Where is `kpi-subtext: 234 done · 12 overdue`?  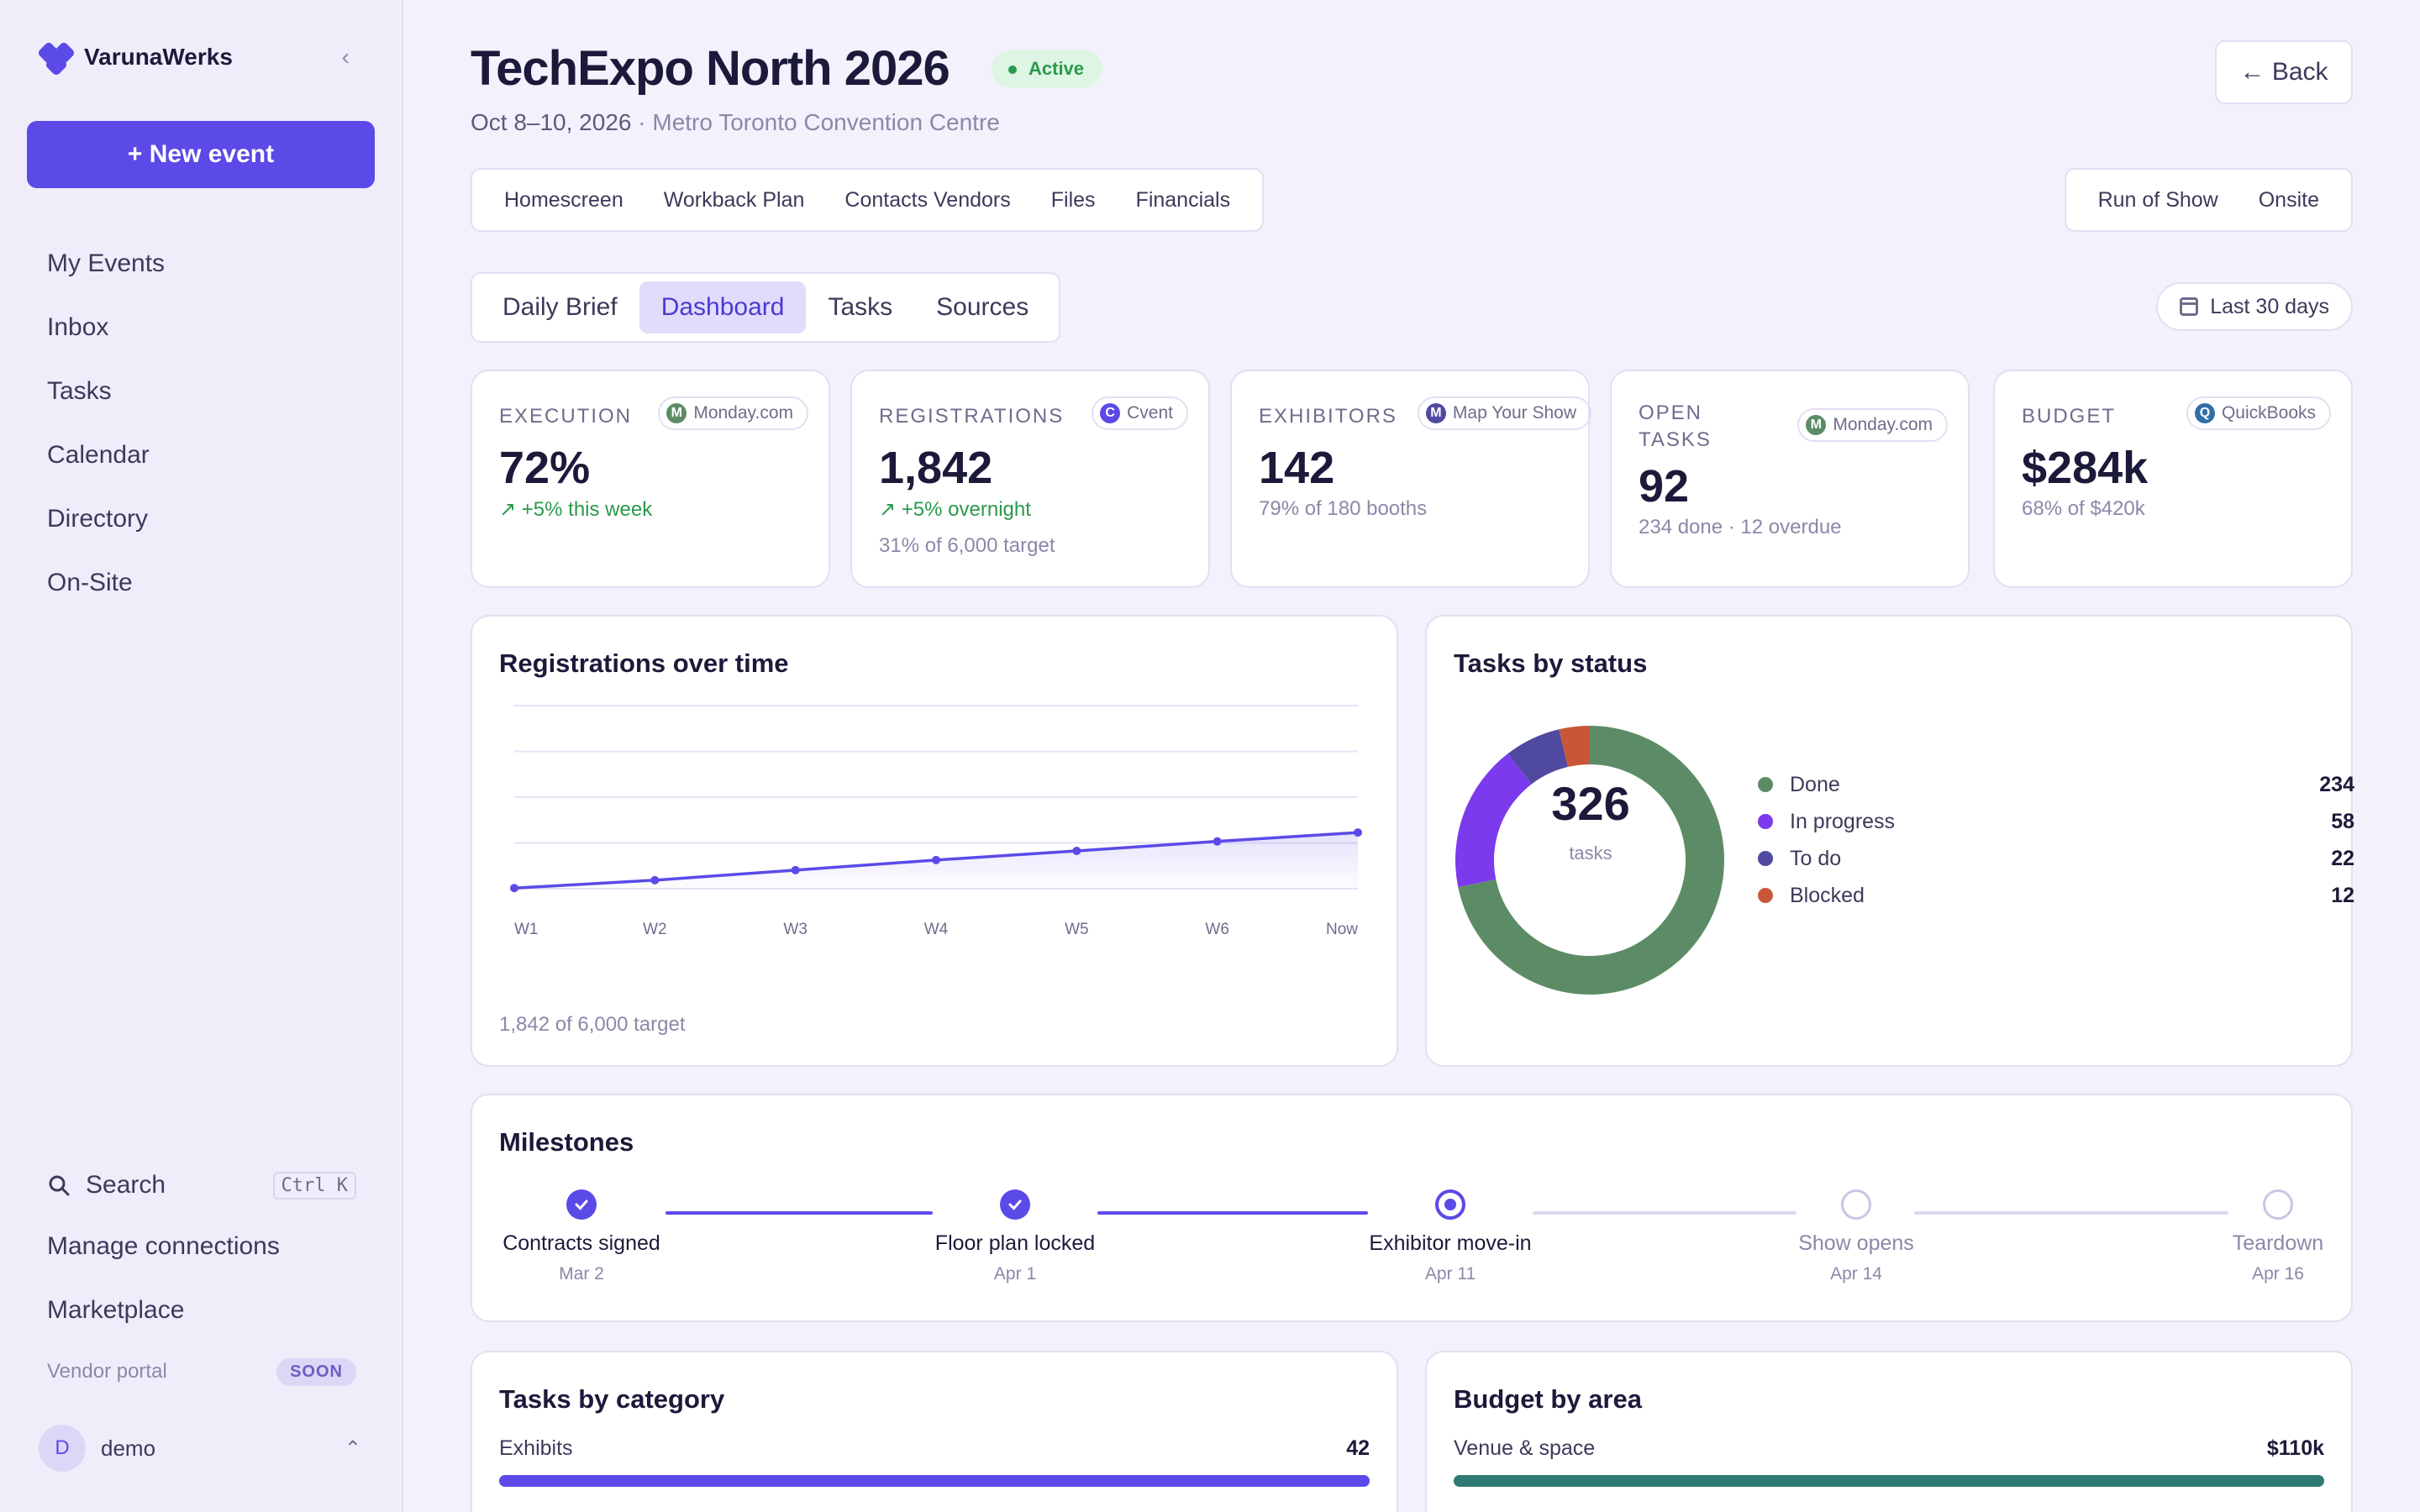 kpi-subtext: 234 done · 12 overdue is located at coordinates (1741, 527).